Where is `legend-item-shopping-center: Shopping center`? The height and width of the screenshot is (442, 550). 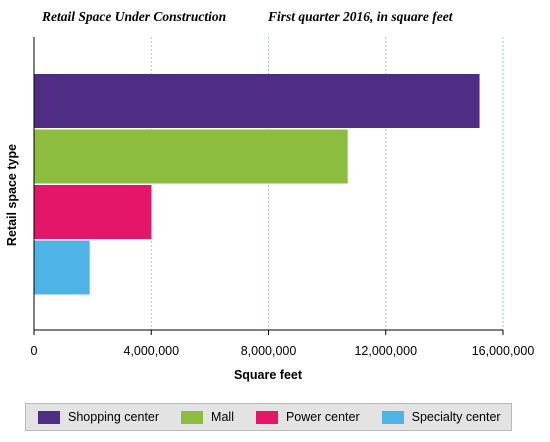 legend-item-shopping-center: Shopping center is located at coordinates (98, 417).